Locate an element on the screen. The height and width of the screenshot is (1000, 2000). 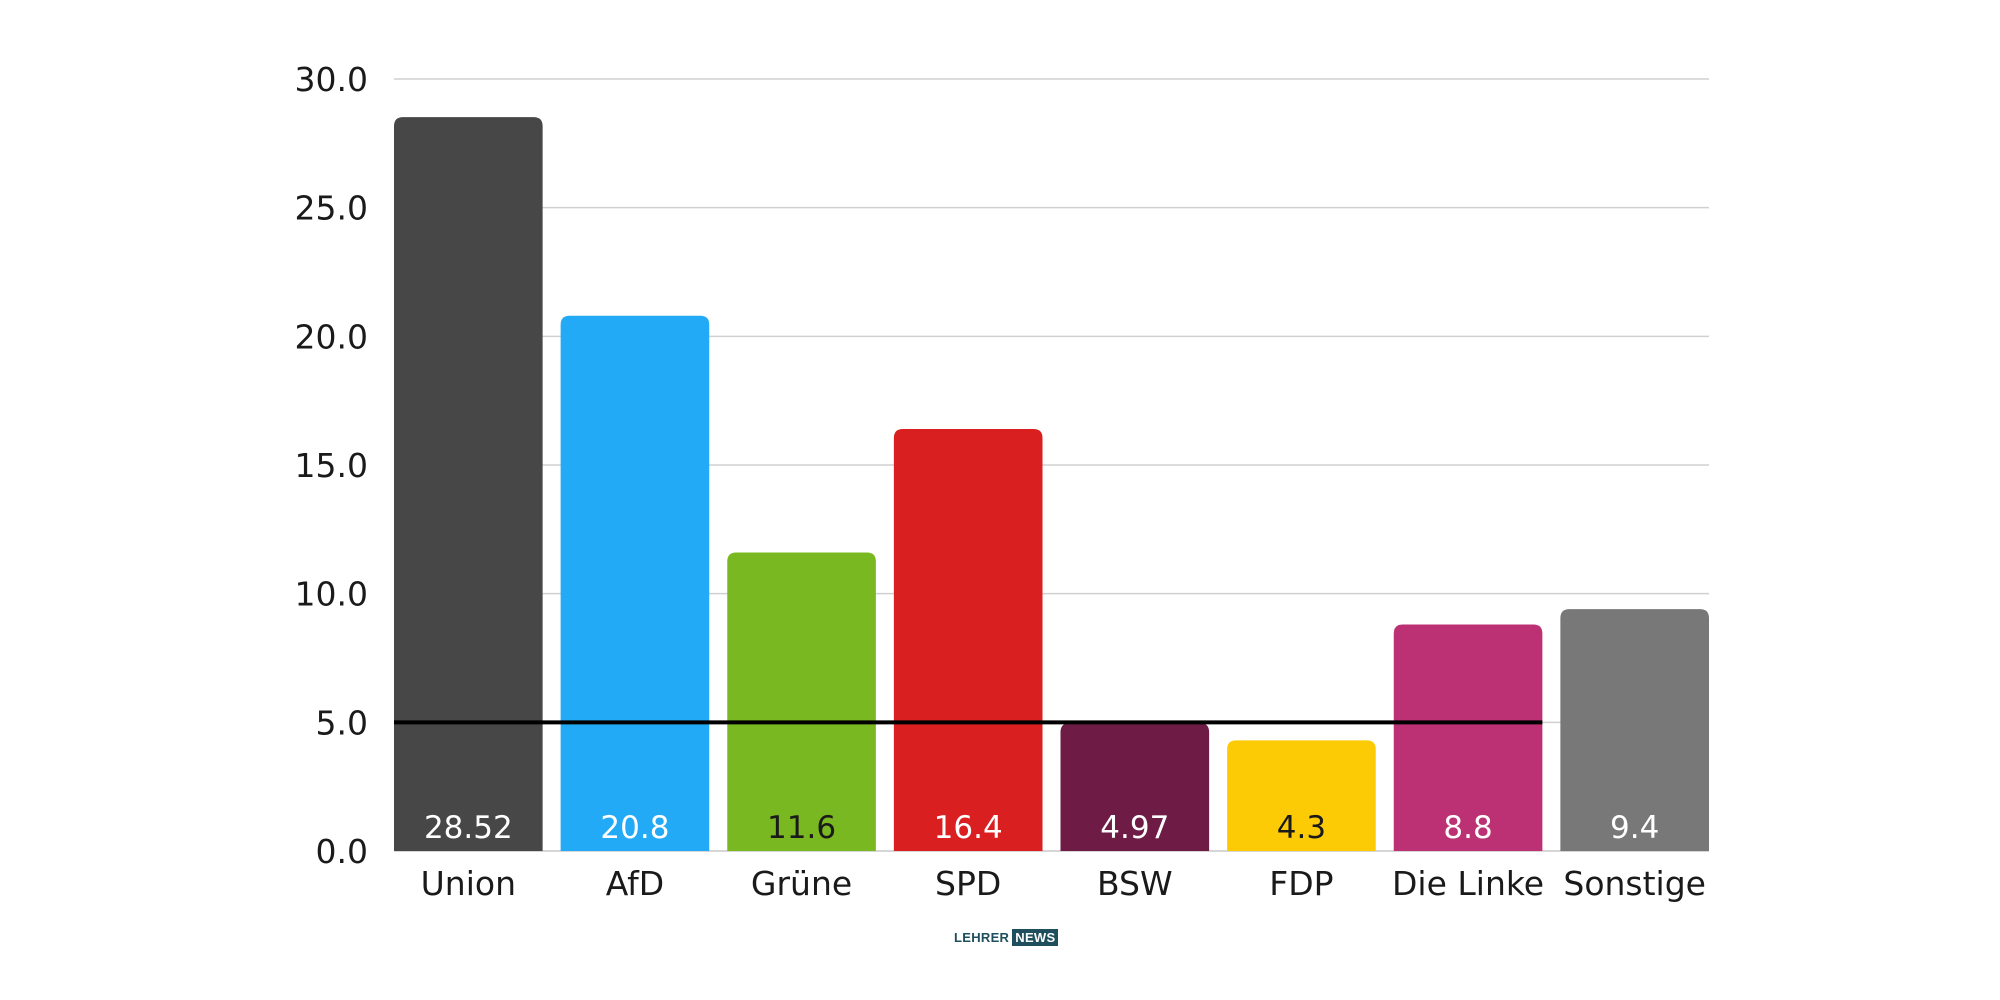
bar-spd is located at coordinates (968, 639).